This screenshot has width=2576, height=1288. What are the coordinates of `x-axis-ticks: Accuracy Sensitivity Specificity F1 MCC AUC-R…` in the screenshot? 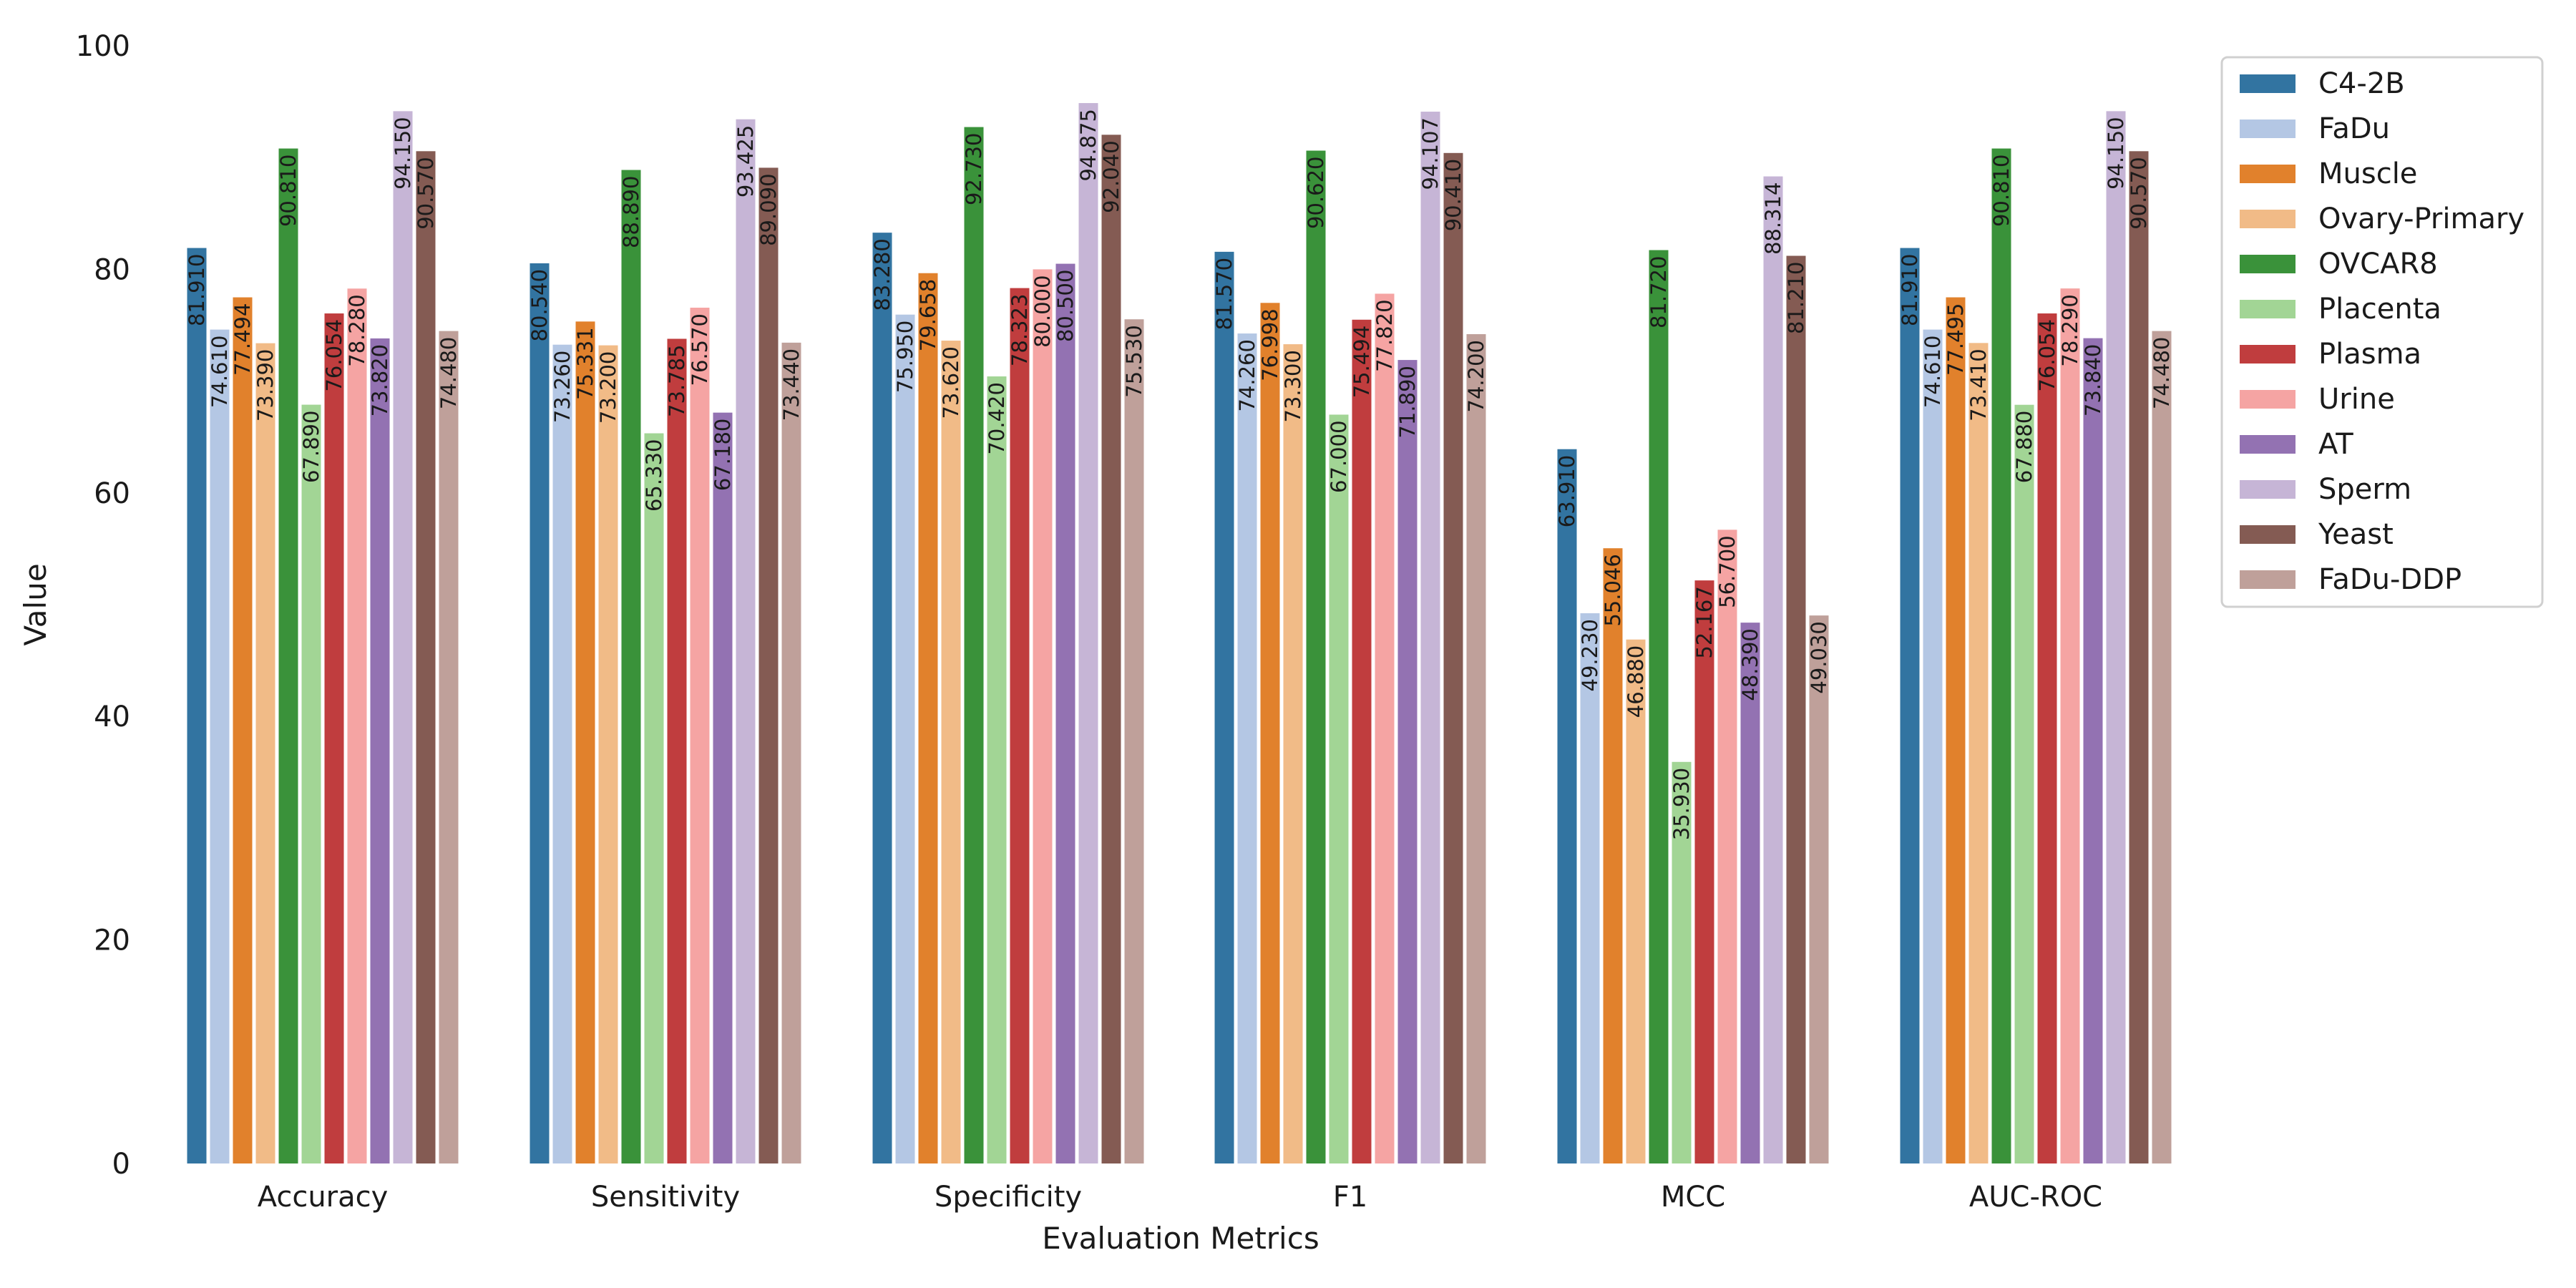 It's located at (1180, 1197).